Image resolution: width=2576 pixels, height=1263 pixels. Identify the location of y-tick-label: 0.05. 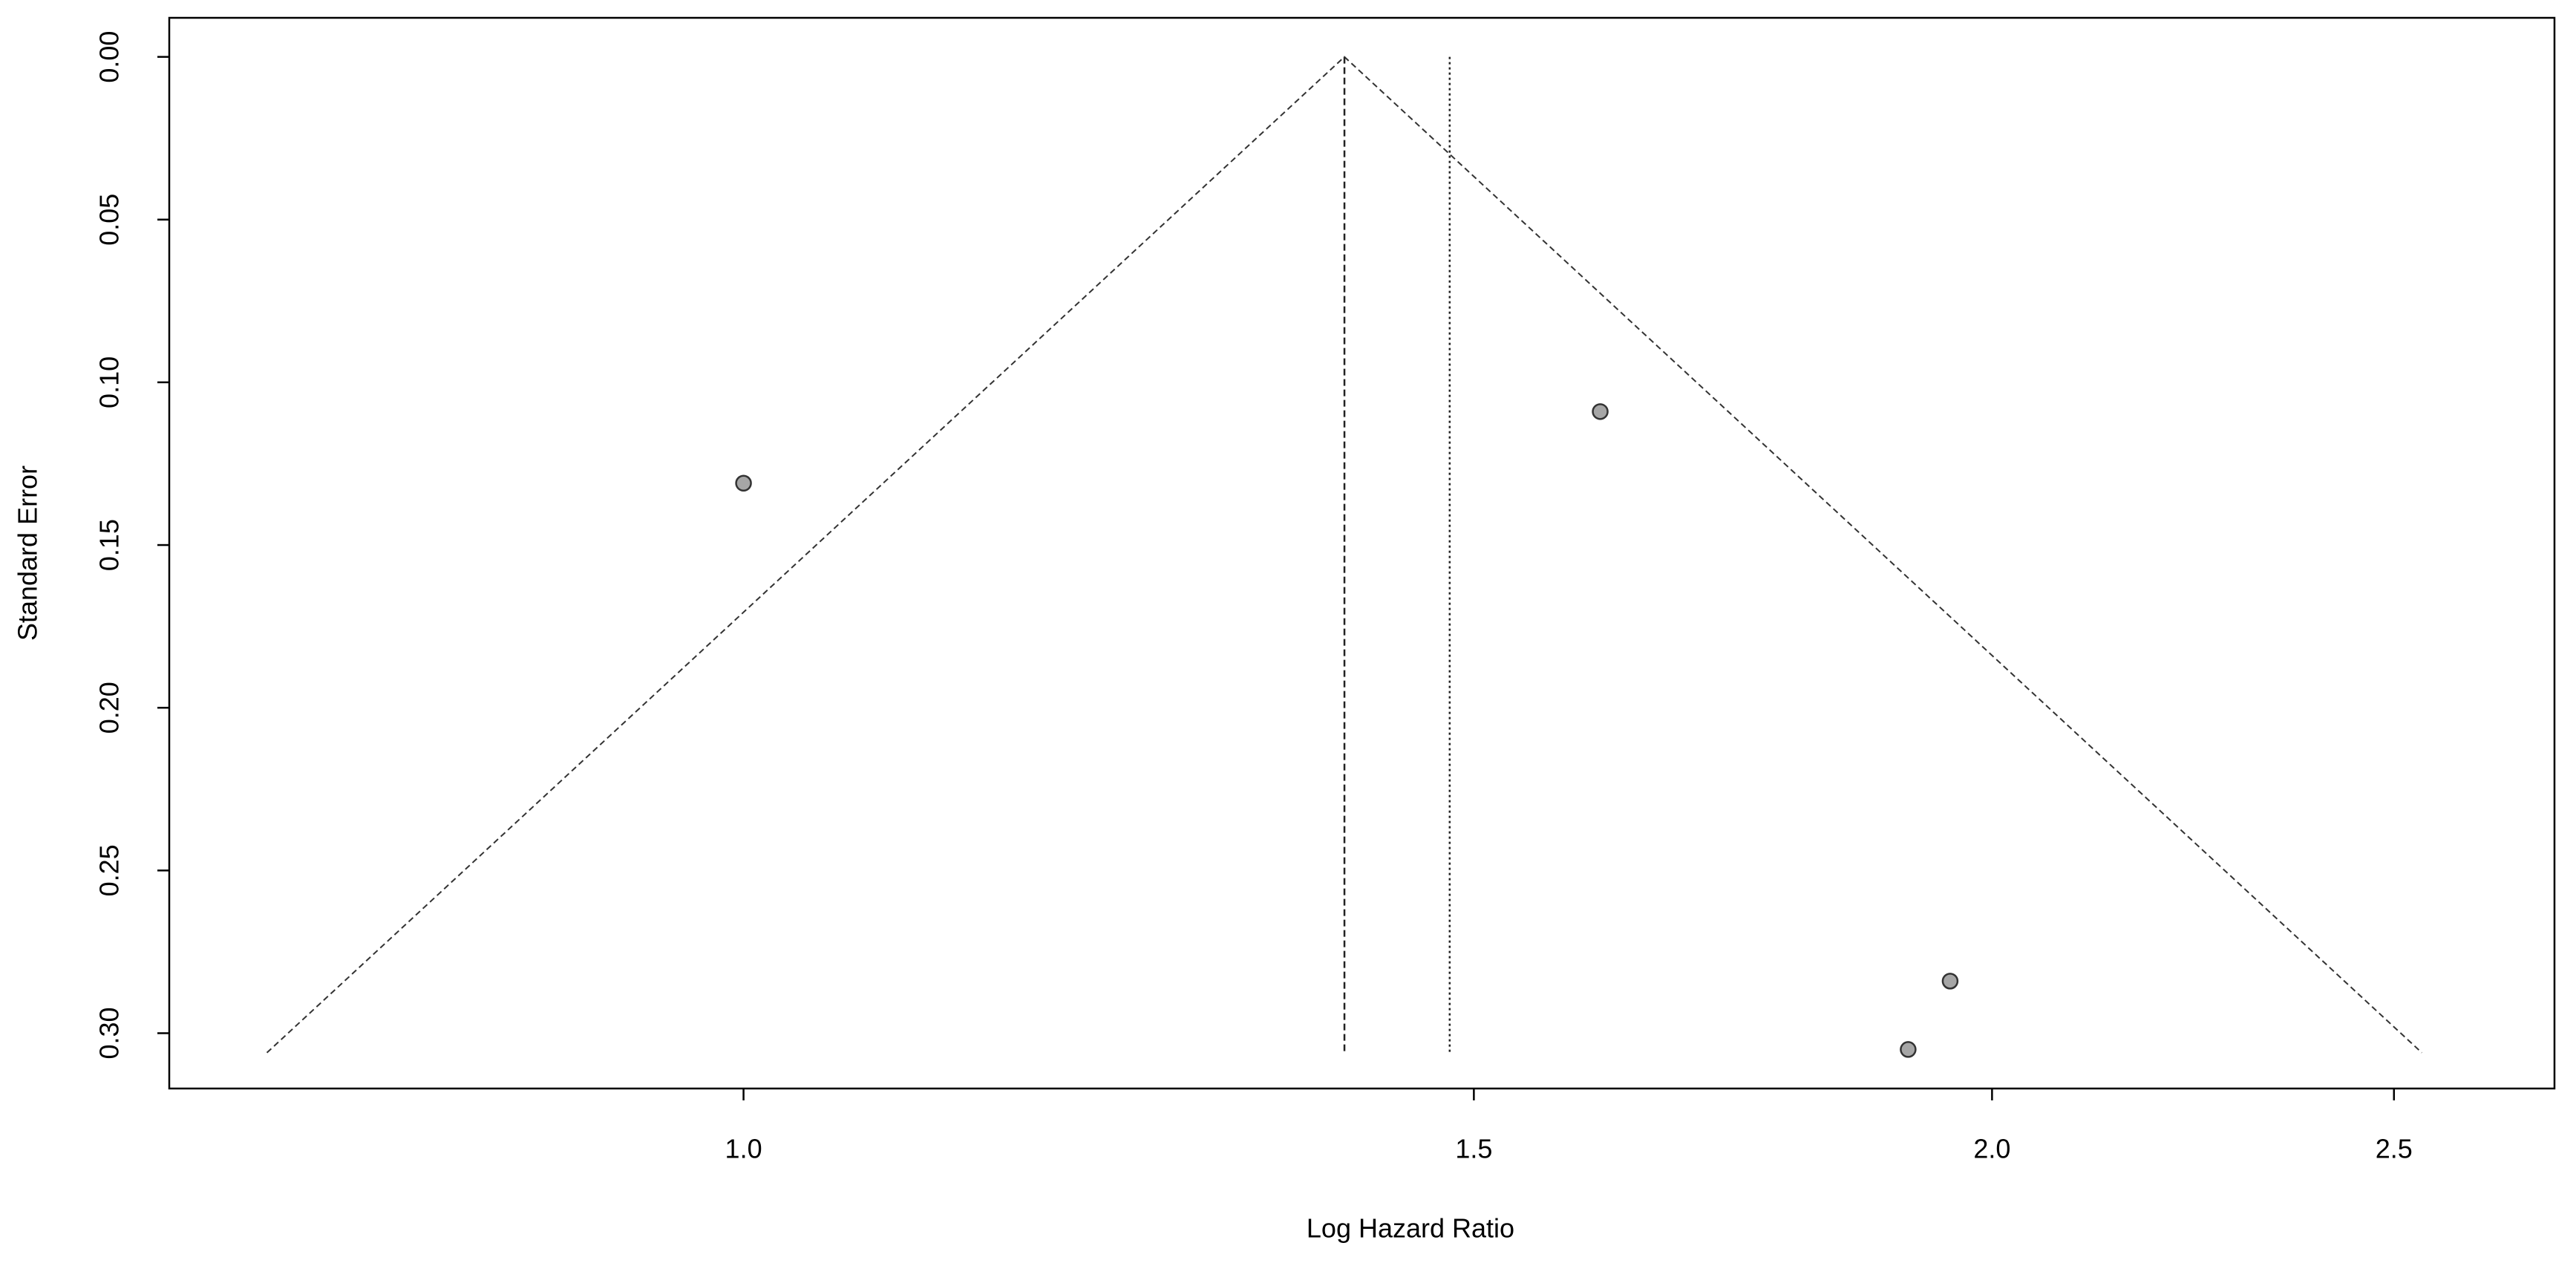
(109, 220).